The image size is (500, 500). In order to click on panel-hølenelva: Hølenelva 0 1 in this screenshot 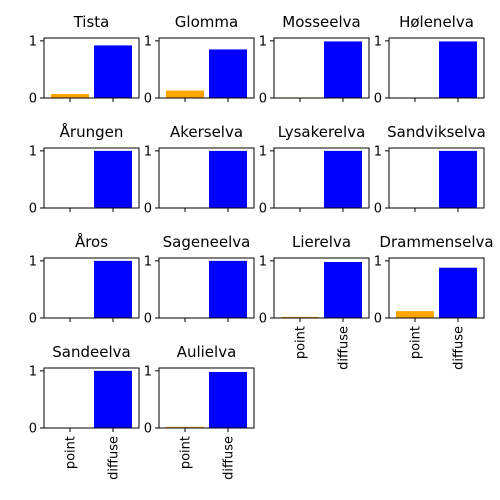, I will do `click(429, 60)`.